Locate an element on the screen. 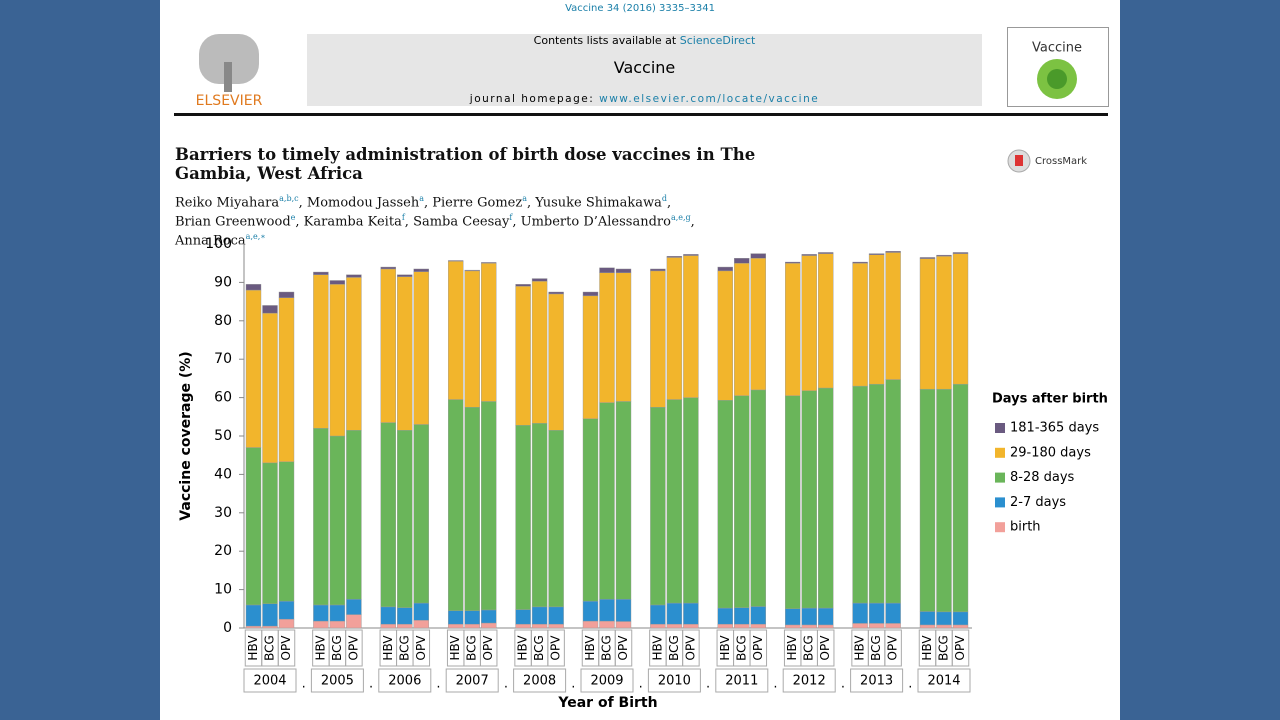  legend-label: birth is located at coordinates (1025, 527).